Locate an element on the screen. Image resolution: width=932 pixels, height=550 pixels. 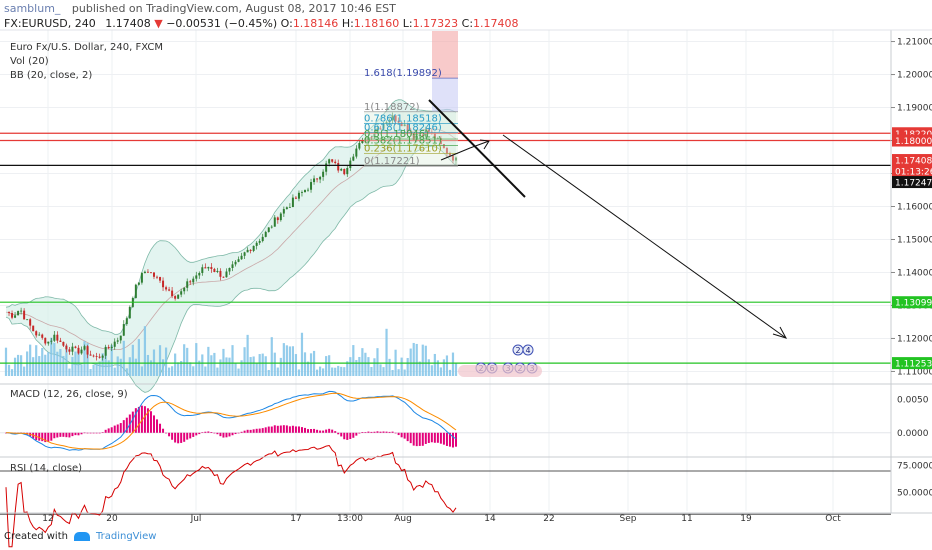
trend-line is located at coordinates (477, 148).